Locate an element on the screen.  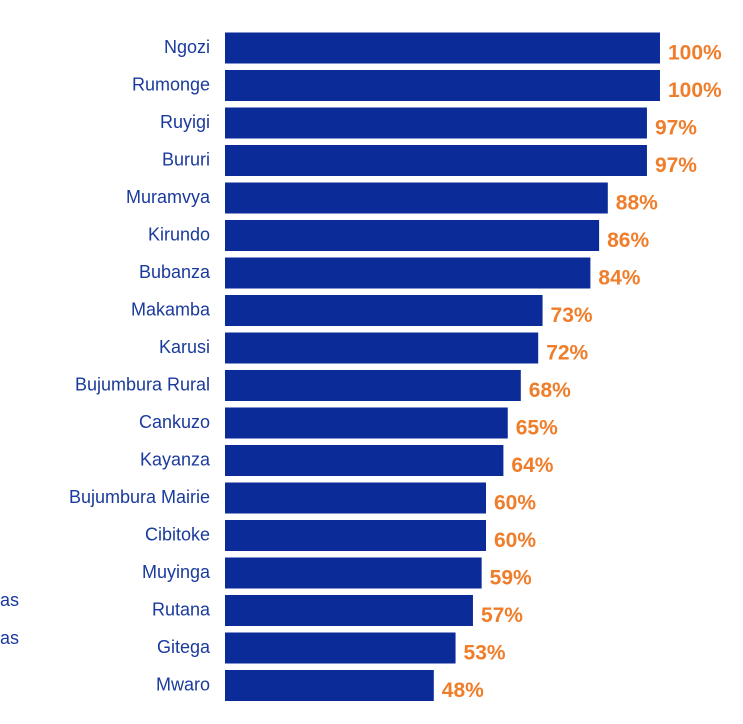
category-label: Ngozi is located at coordinates (187, 47).